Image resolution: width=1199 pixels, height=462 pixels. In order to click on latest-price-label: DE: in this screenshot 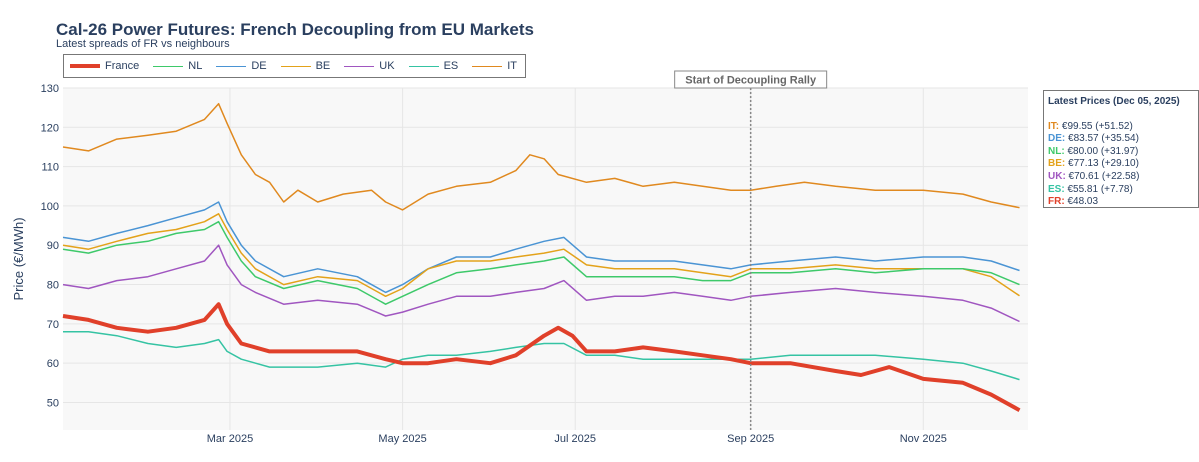, I will do `click(1057, 139)`.